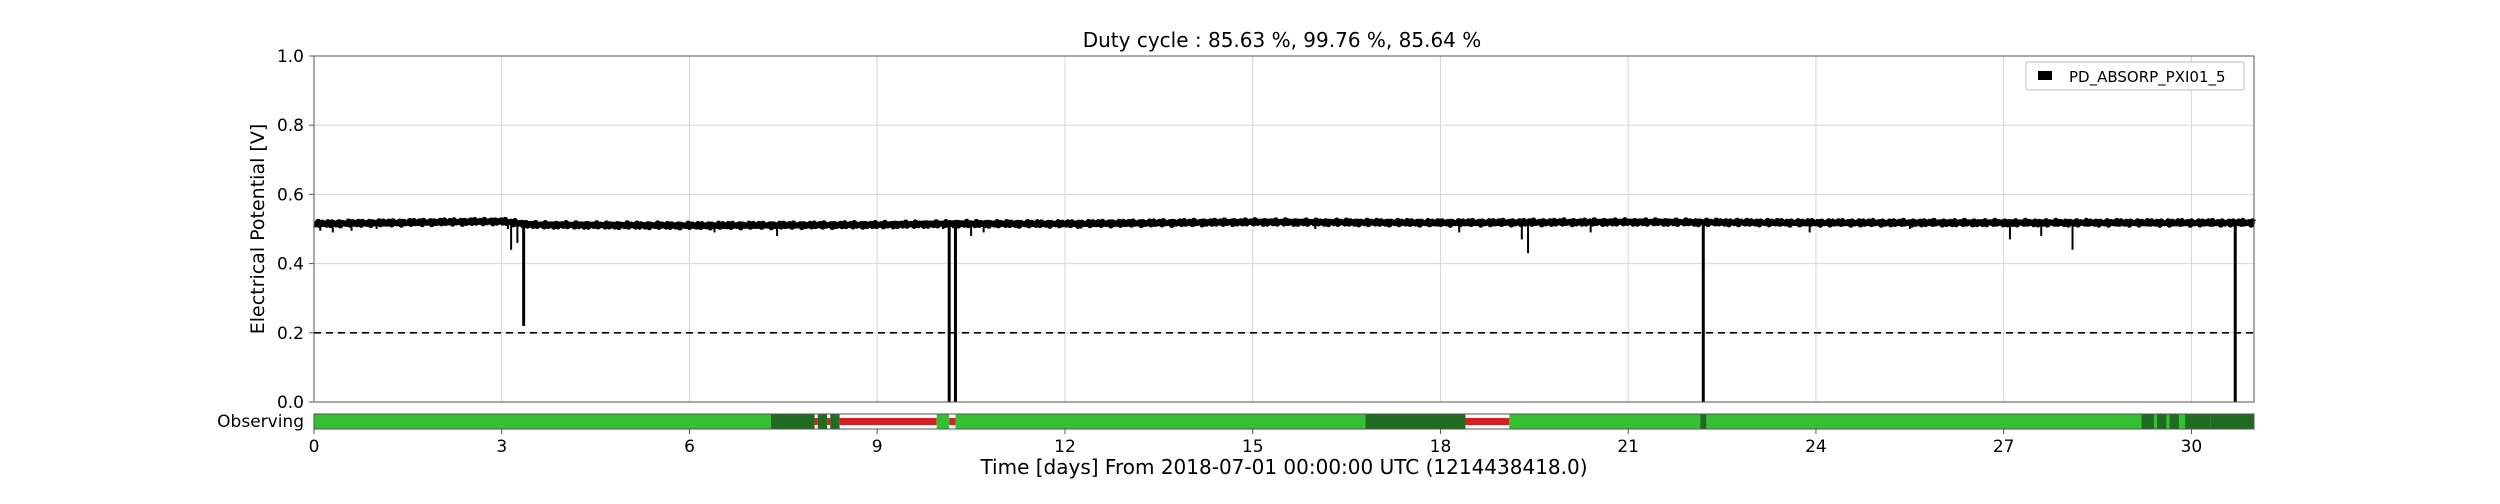 The height and width of the screenshot is (504, 2500). I want to click on legend-entry: PD_ABSORP_PXI01_5, so click(2147, 77).